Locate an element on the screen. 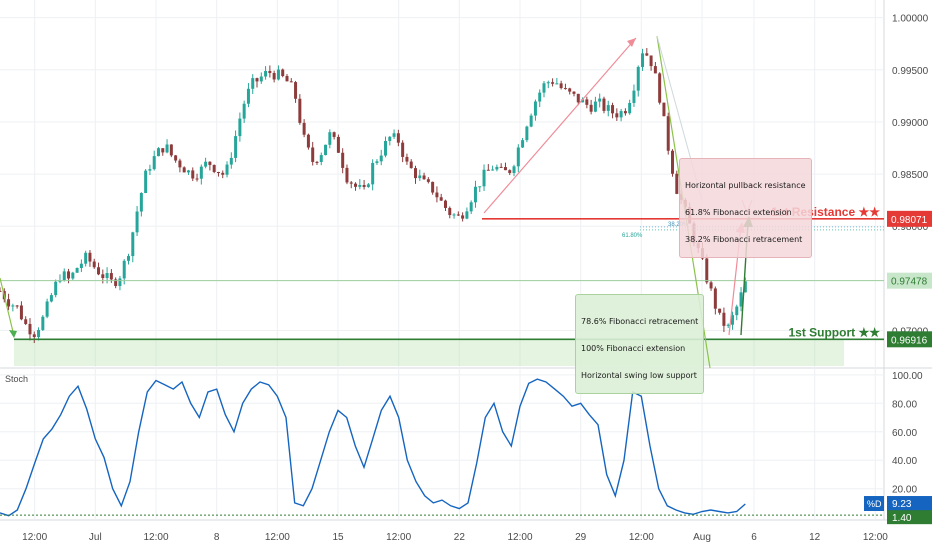 The image size is (932, 550). price-badge is located at coordinates (909, 218).